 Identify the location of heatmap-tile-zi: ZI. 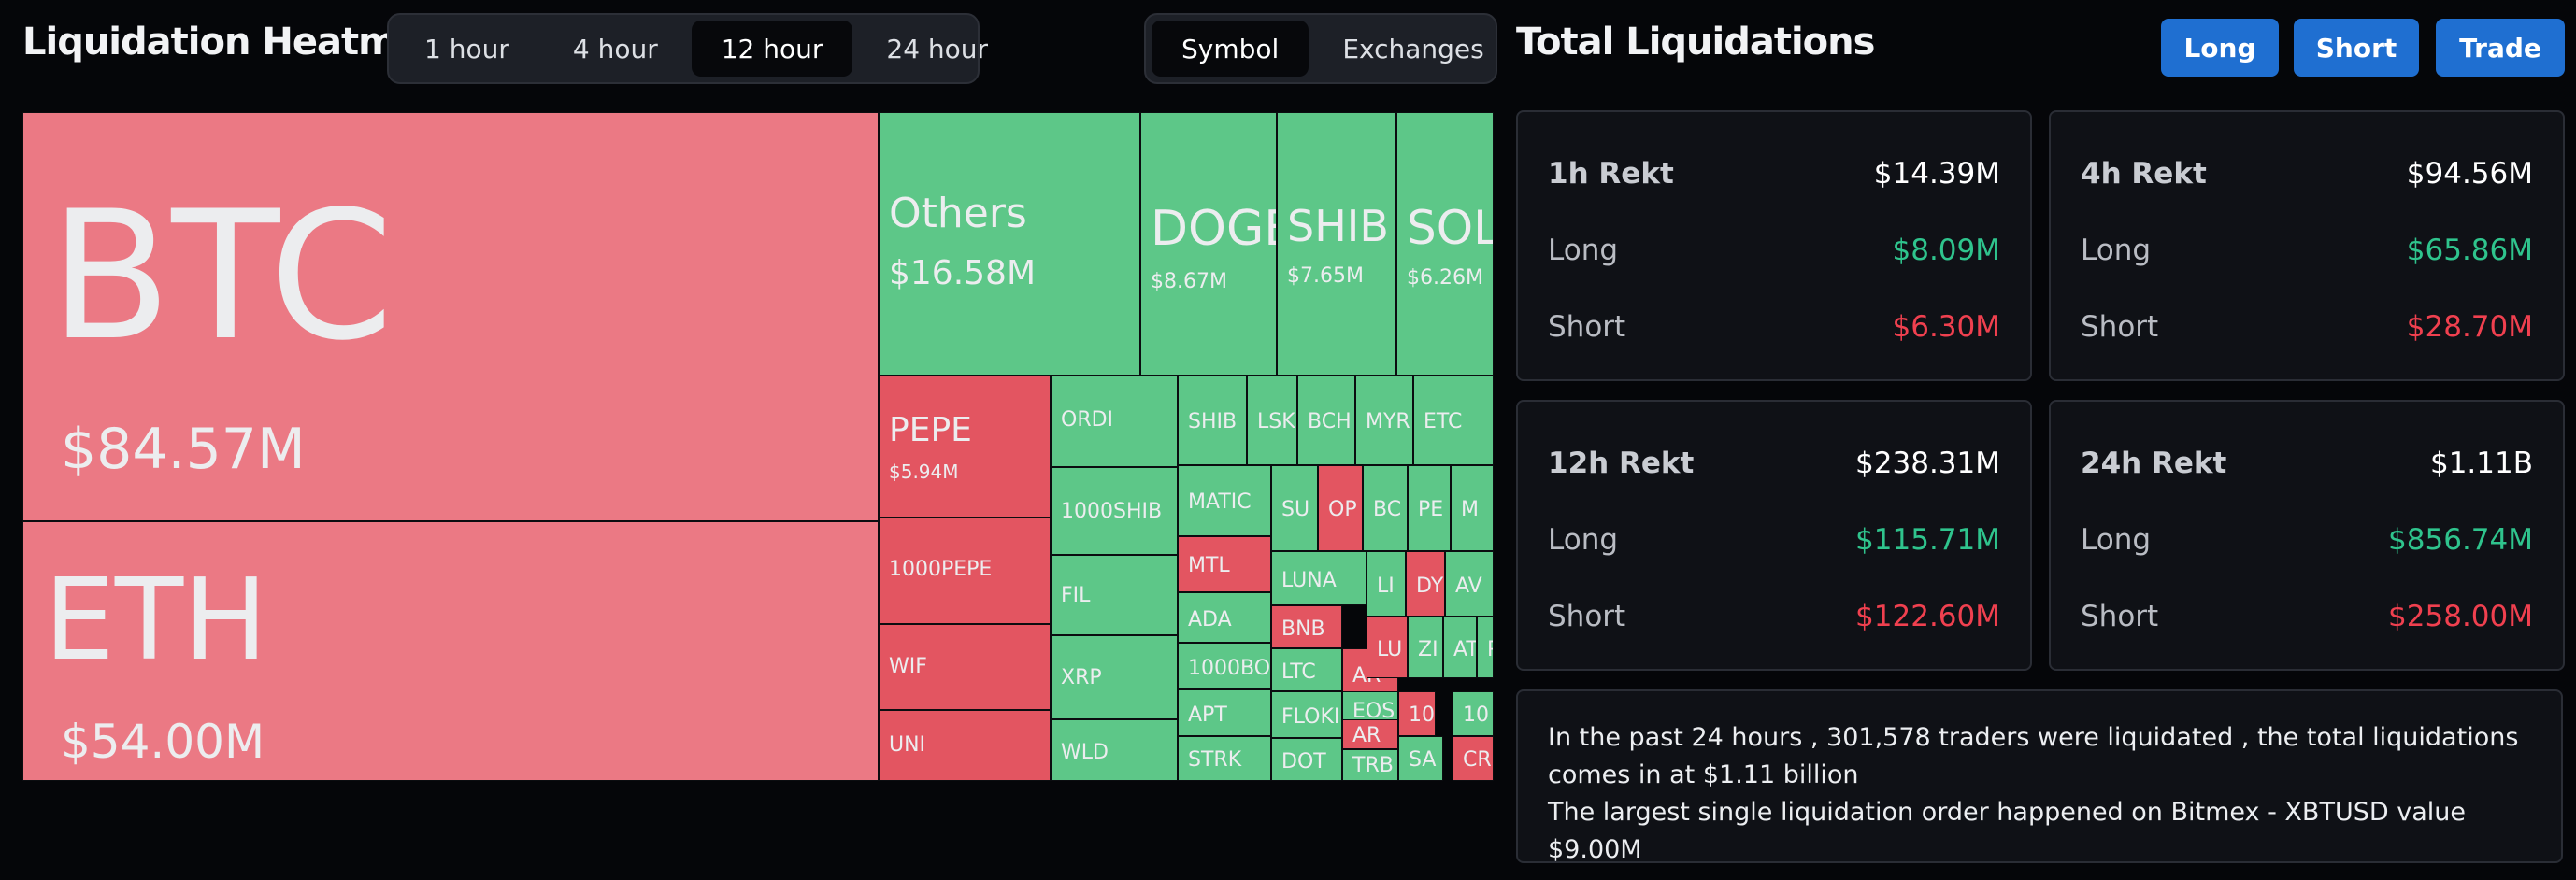
(1425, 648).